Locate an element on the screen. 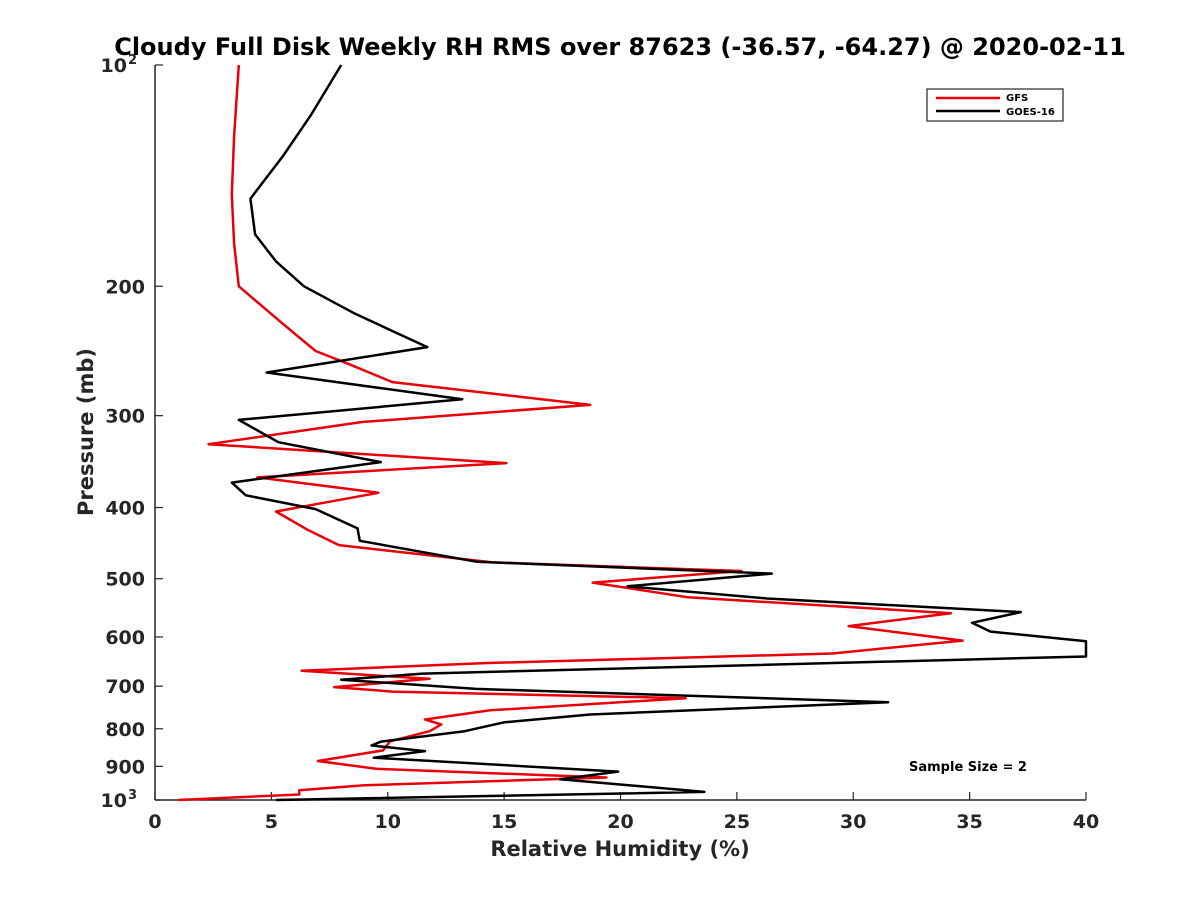 This screenshot has height=900, width=1200. x-tick-label: 15 is located at coordinates (504, 822).